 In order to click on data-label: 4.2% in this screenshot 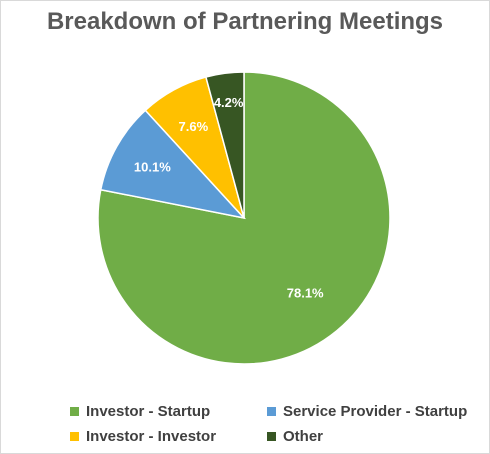, I will do `click(229, 102)`.